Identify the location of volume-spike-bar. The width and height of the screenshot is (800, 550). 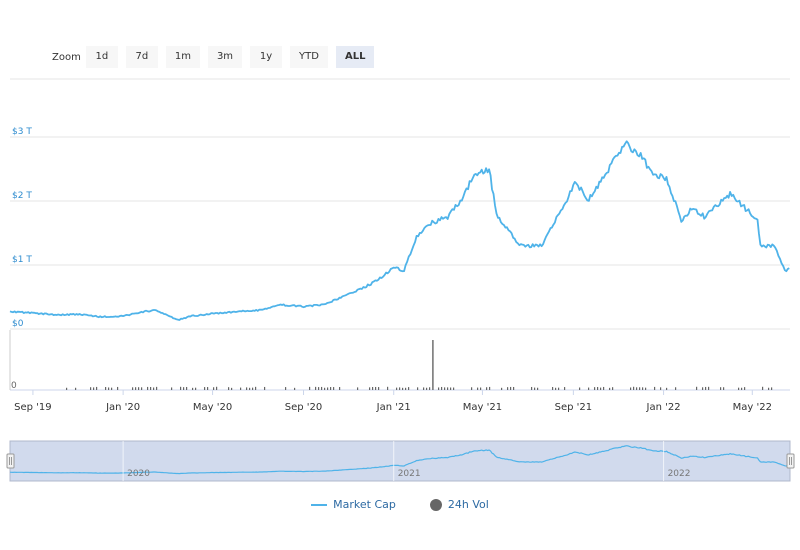
(433, 365).